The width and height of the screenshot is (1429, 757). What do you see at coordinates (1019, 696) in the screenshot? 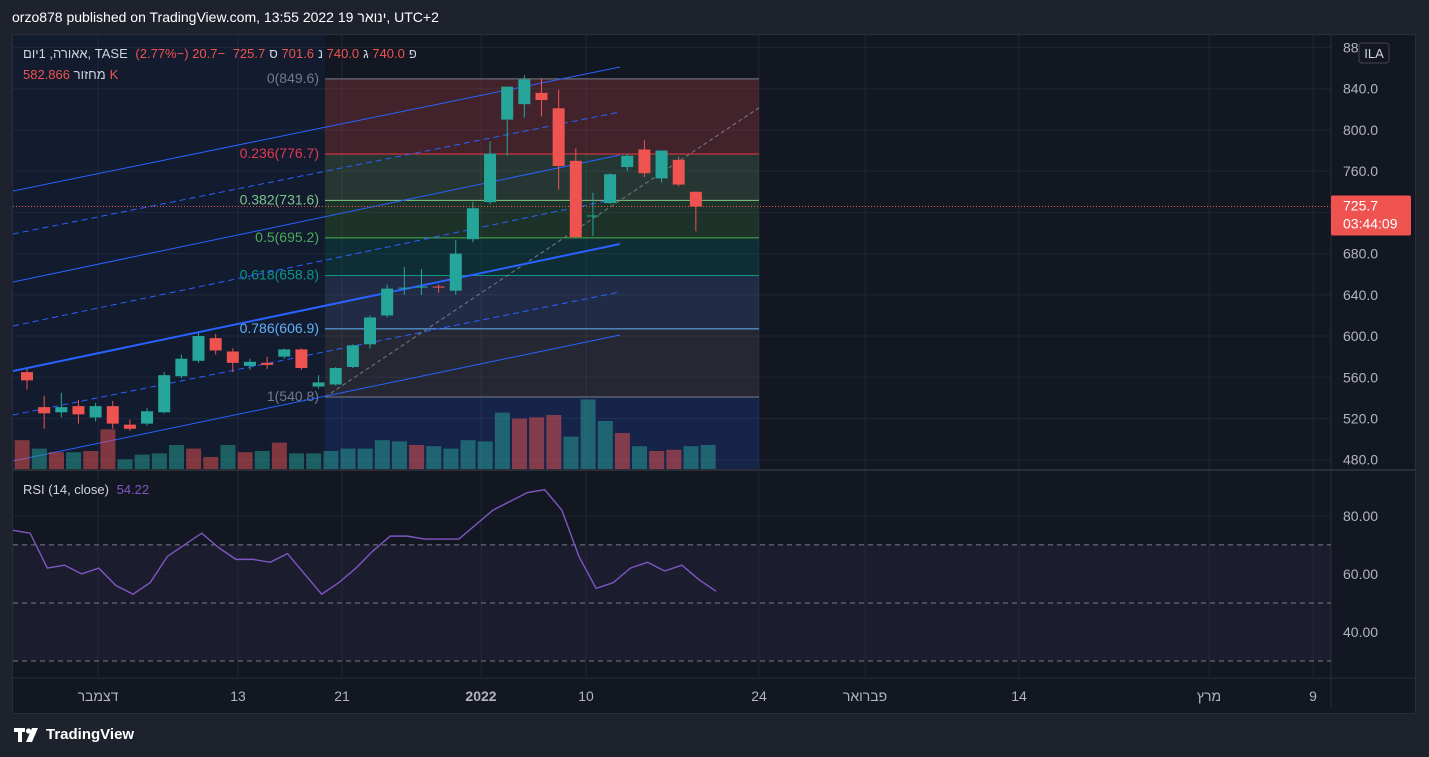
I see `time-axis-label: 14` at bounding box center [1019, 696].